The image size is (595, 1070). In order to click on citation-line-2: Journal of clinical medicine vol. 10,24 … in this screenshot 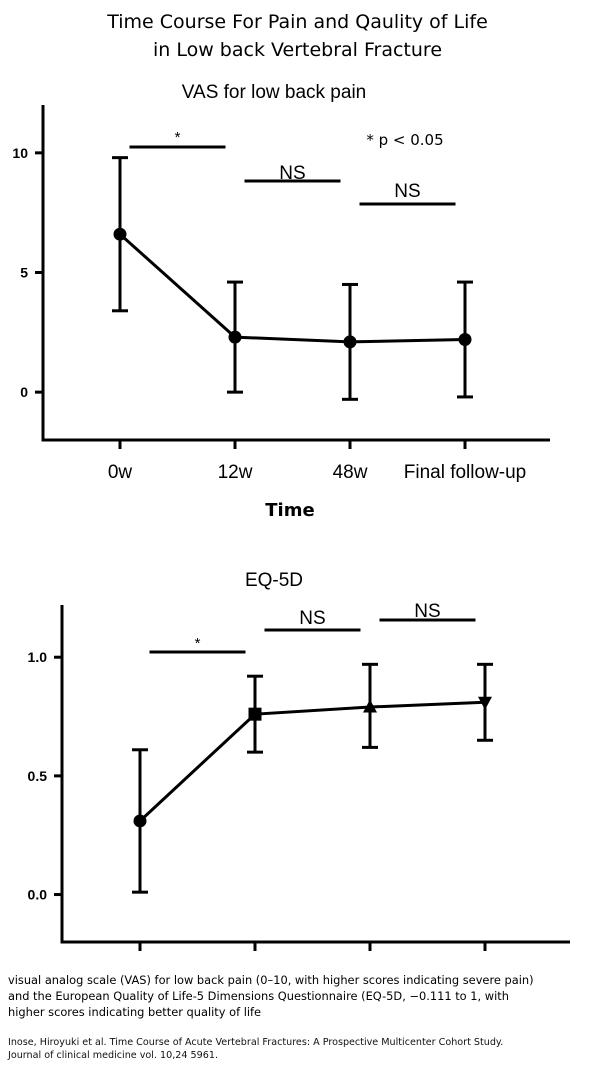, I will do `click(113, 1055)`.